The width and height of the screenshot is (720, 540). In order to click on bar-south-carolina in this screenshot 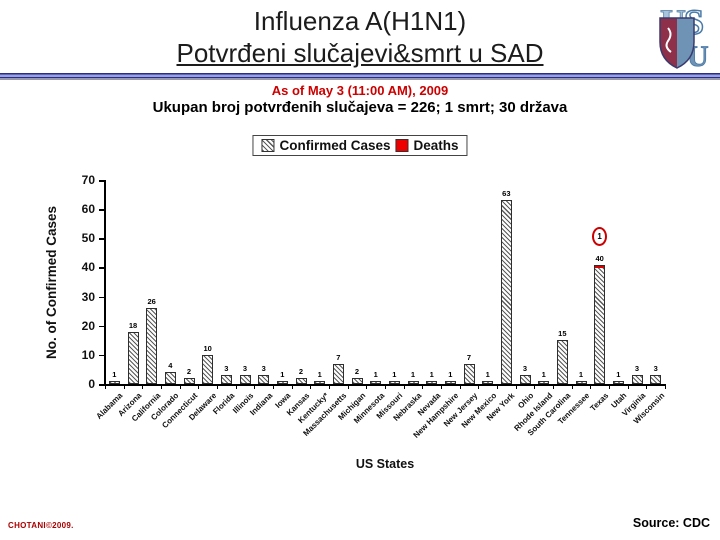, I will do `click(562, 362)`.